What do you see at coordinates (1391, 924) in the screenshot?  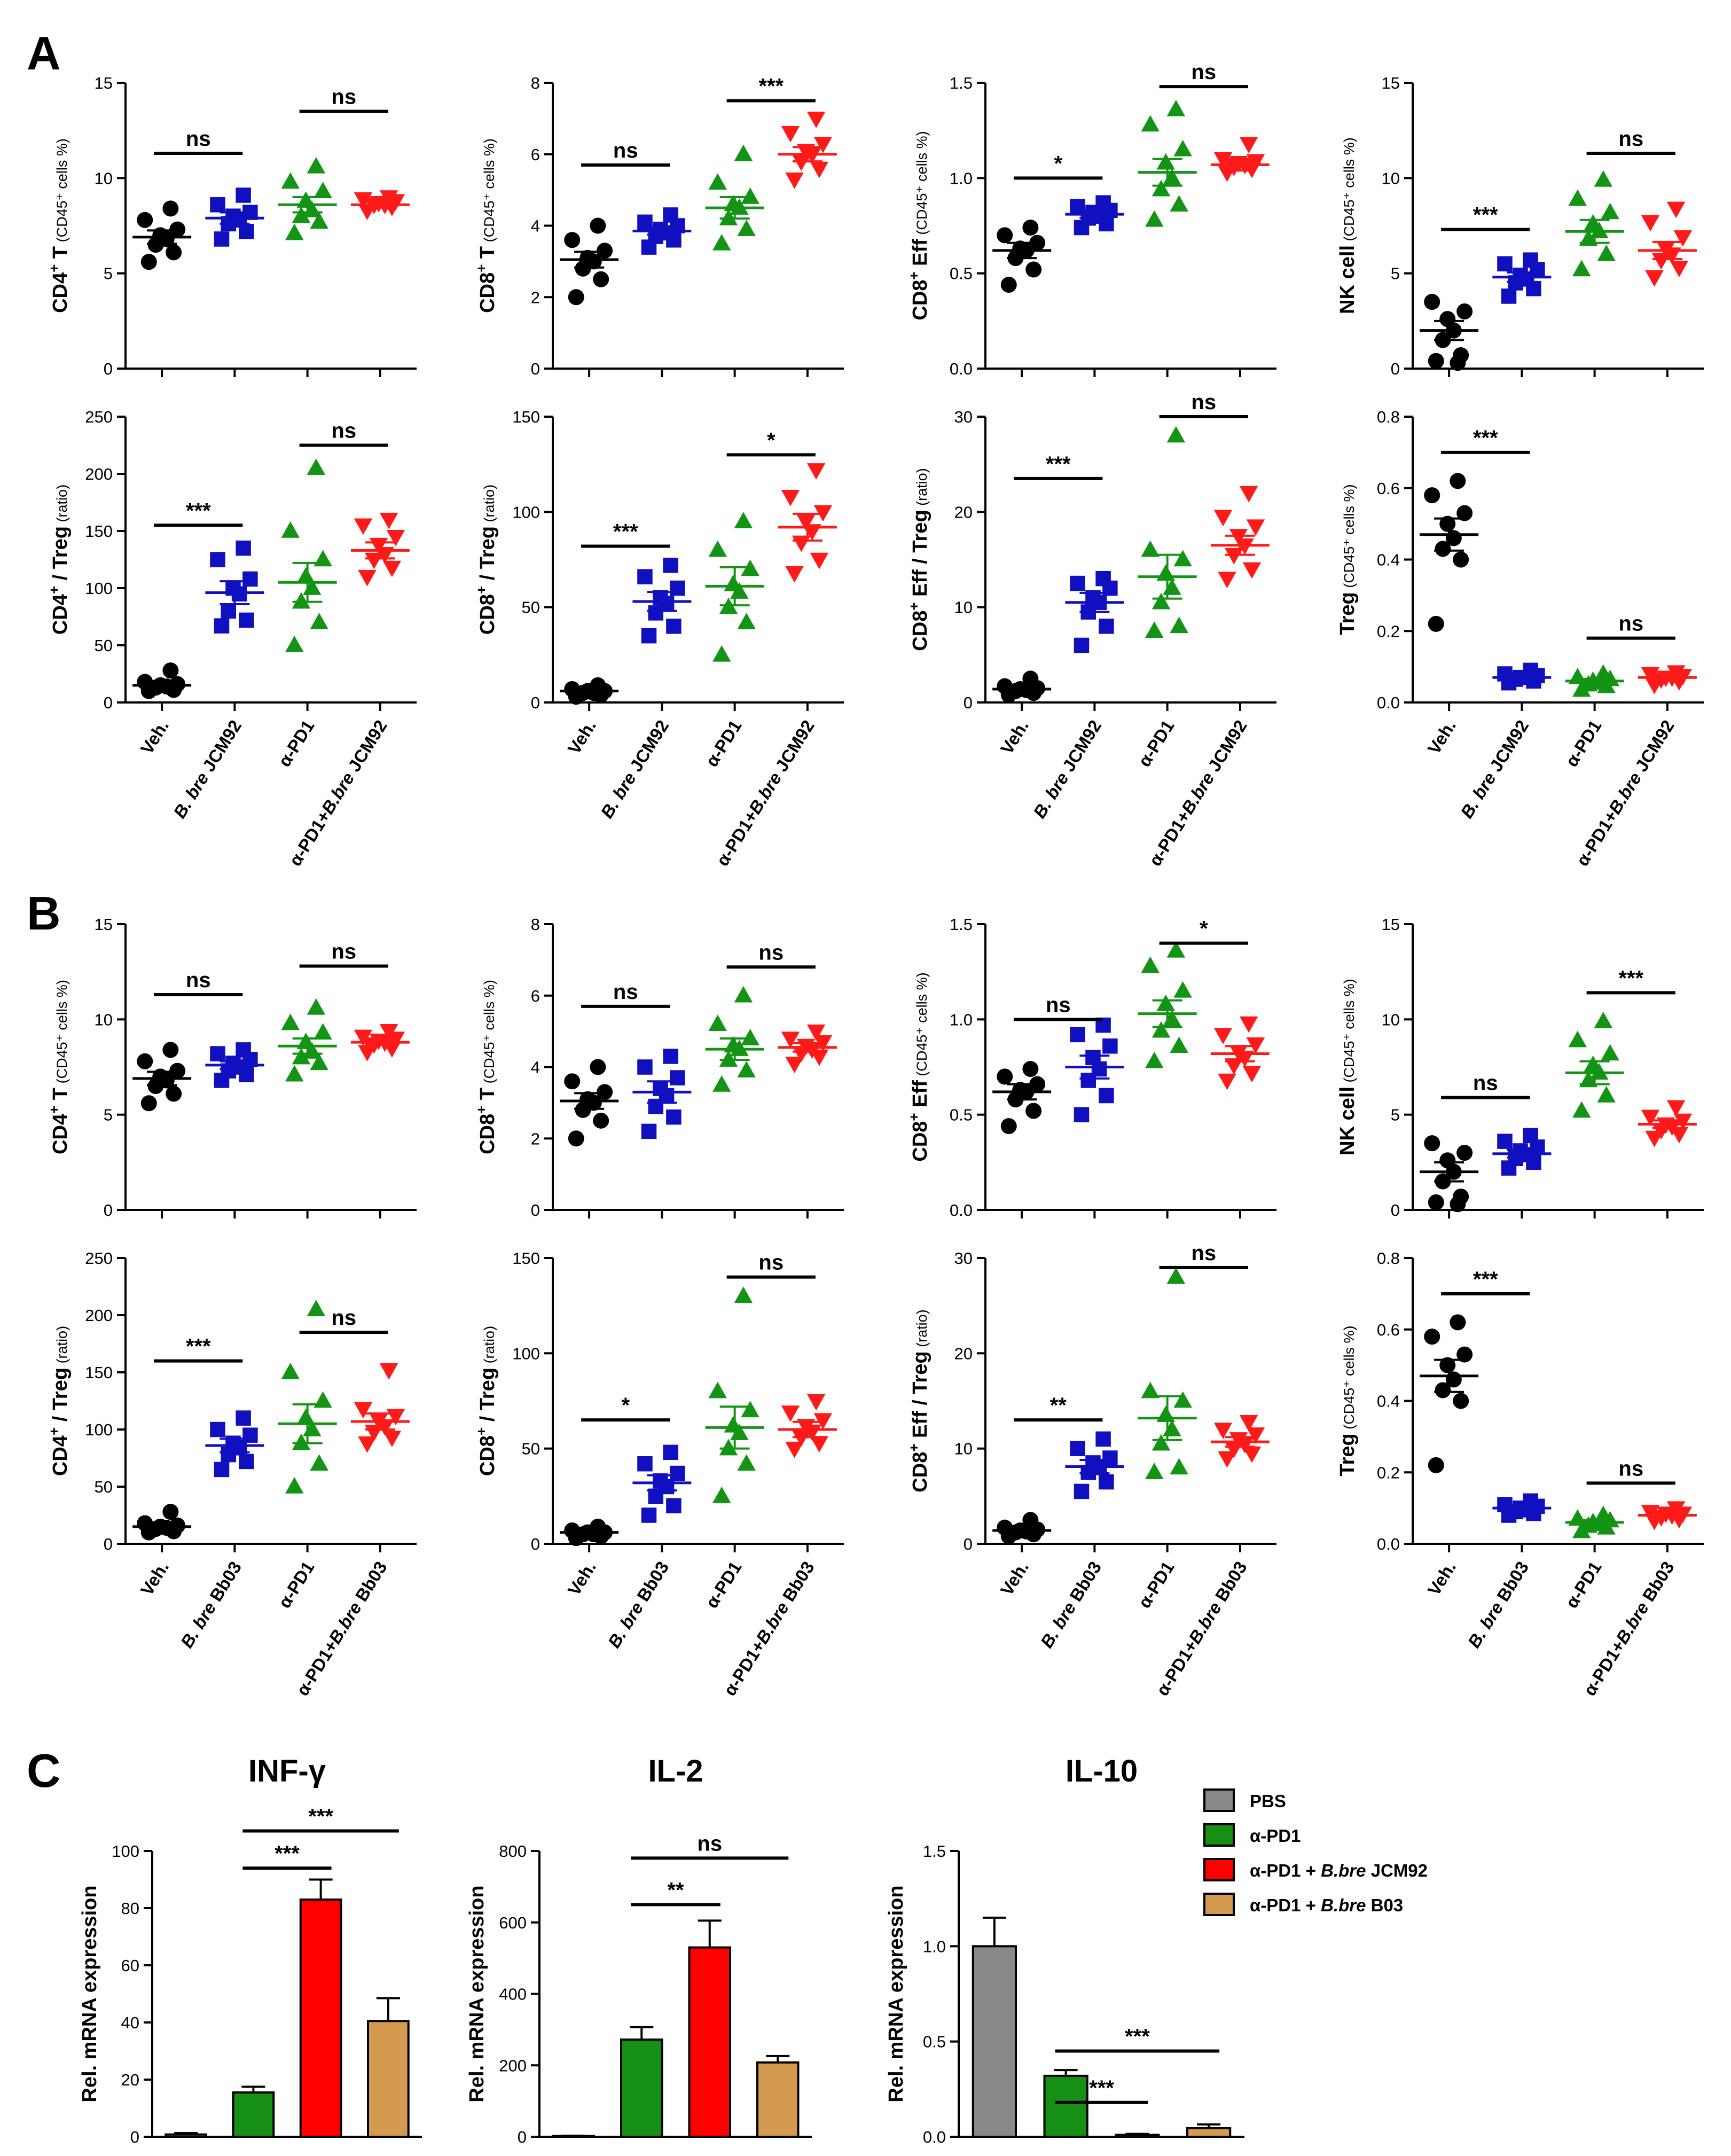 I see `y-tick-label: 15` at bounding box center [1391, 924].